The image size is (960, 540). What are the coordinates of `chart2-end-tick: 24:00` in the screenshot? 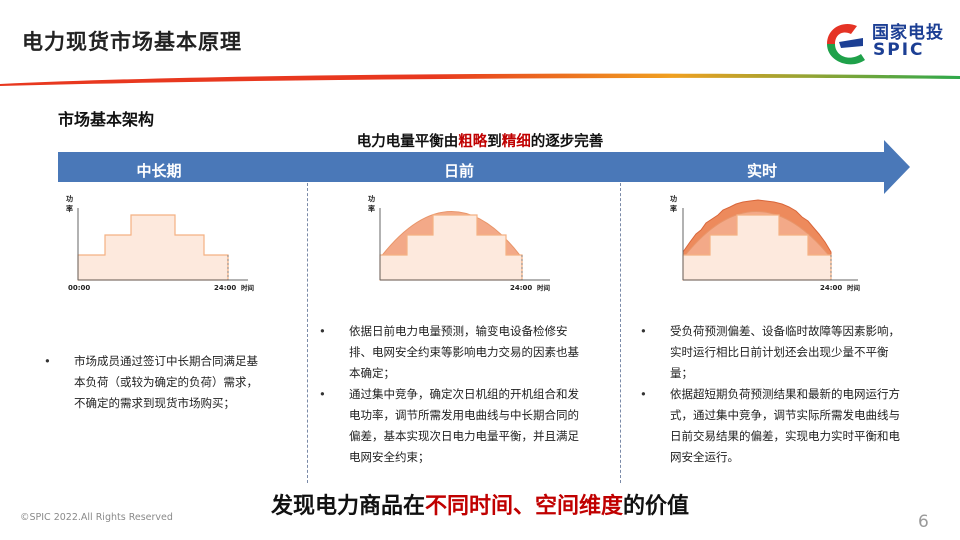 It's located at (521, 288).